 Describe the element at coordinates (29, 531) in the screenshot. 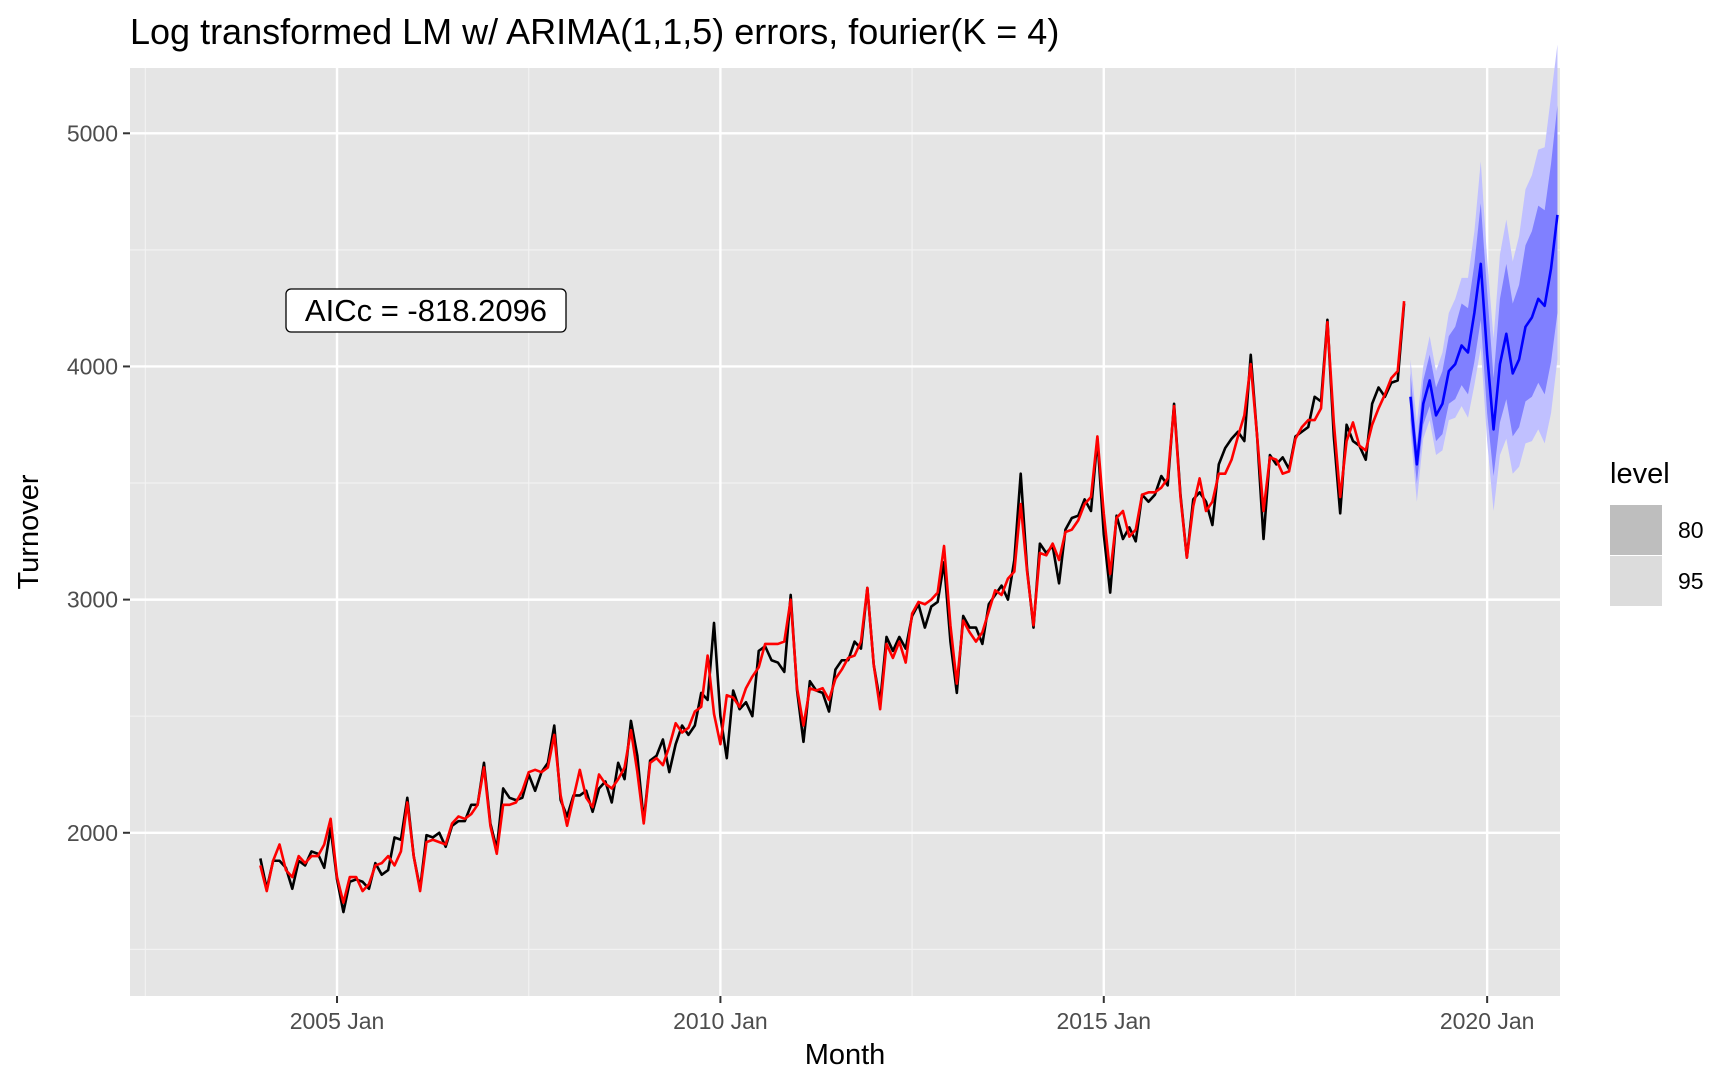

I see `y-axis-title: Turnover` at that location.